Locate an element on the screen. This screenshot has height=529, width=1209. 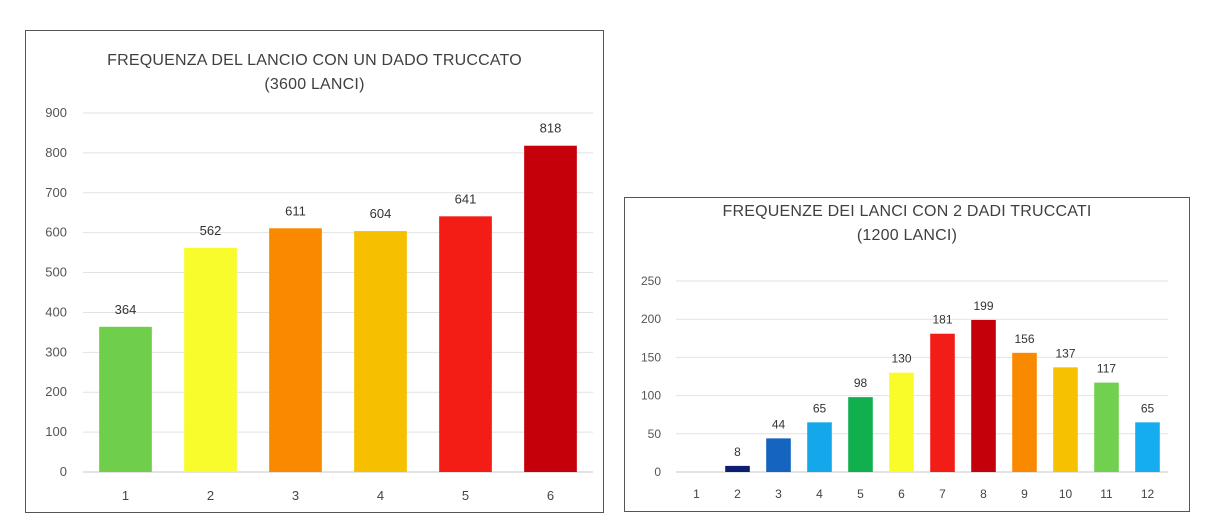
data-label: 8 is located at coordinates (737, 452).